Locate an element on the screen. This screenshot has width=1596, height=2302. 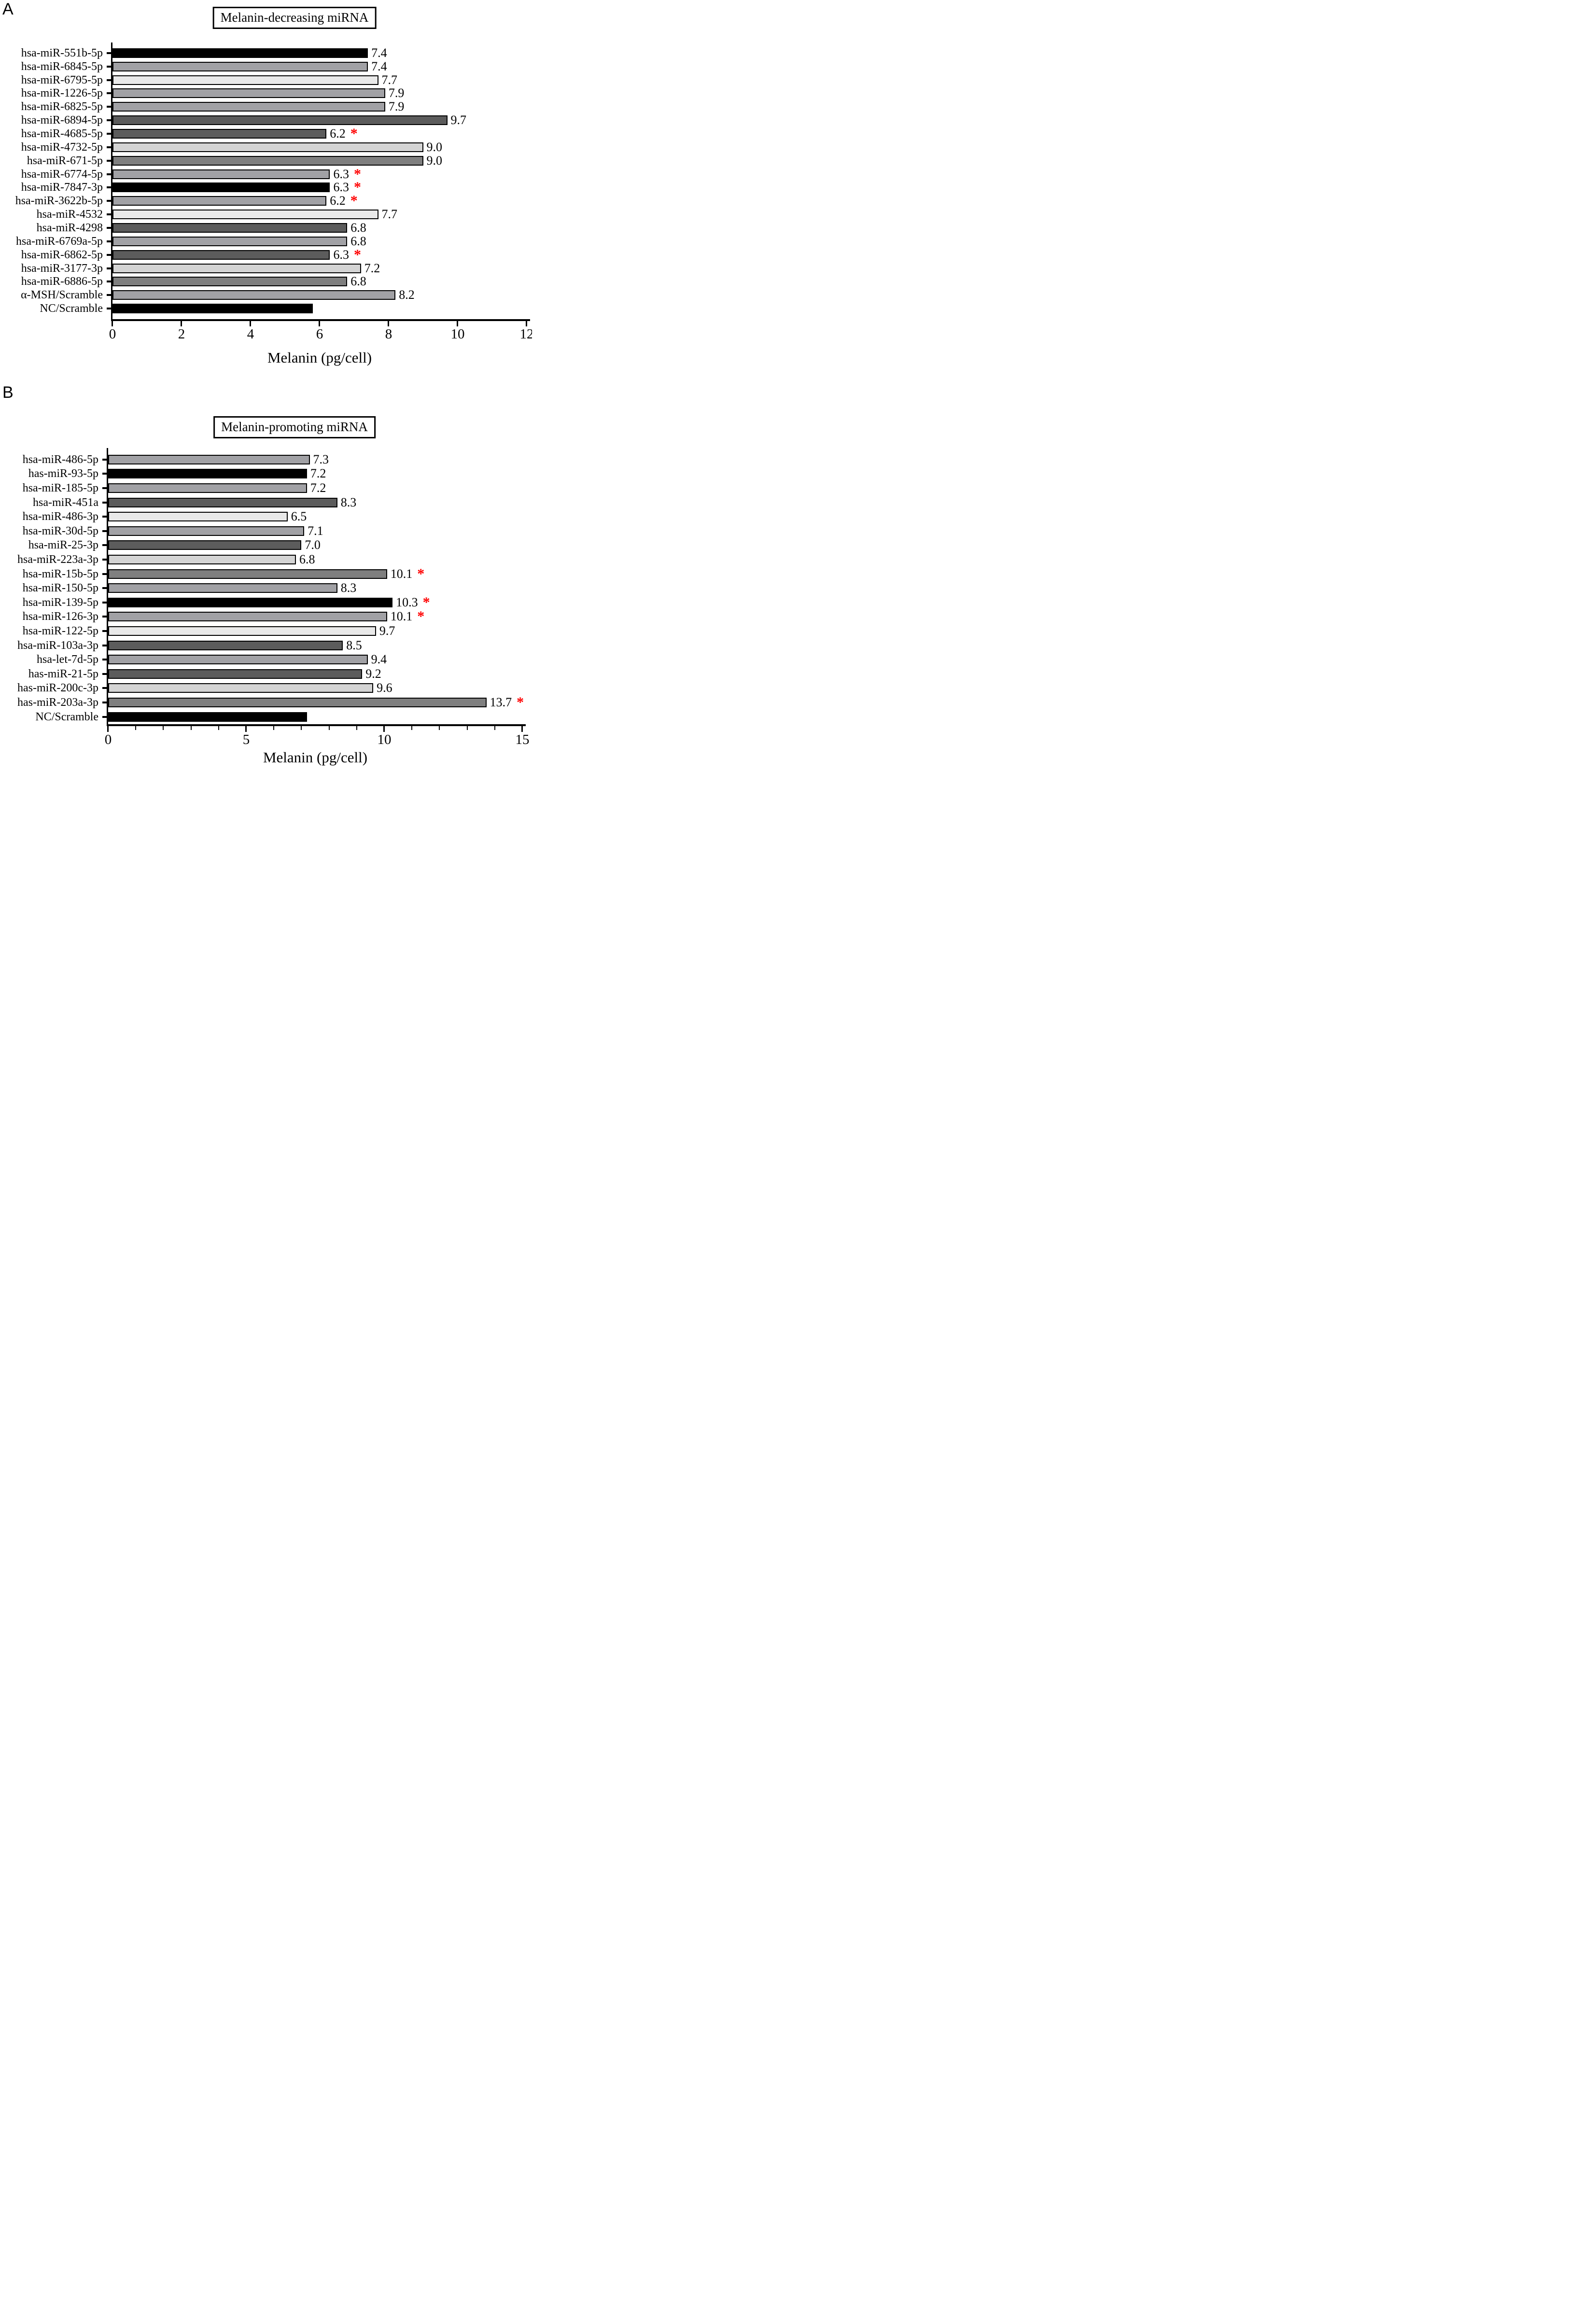
category-label: hsa-miR-4685-5p is located at coordinates (62, 133).